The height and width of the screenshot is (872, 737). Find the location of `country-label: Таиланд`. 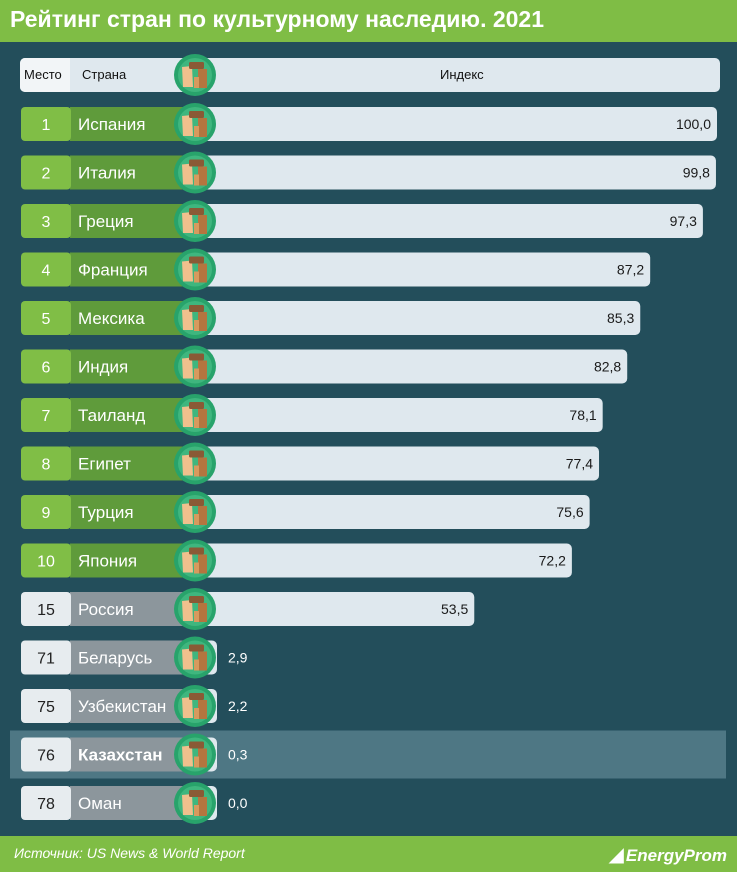

country-label: Таиланд is located at coordinates (111, 415).